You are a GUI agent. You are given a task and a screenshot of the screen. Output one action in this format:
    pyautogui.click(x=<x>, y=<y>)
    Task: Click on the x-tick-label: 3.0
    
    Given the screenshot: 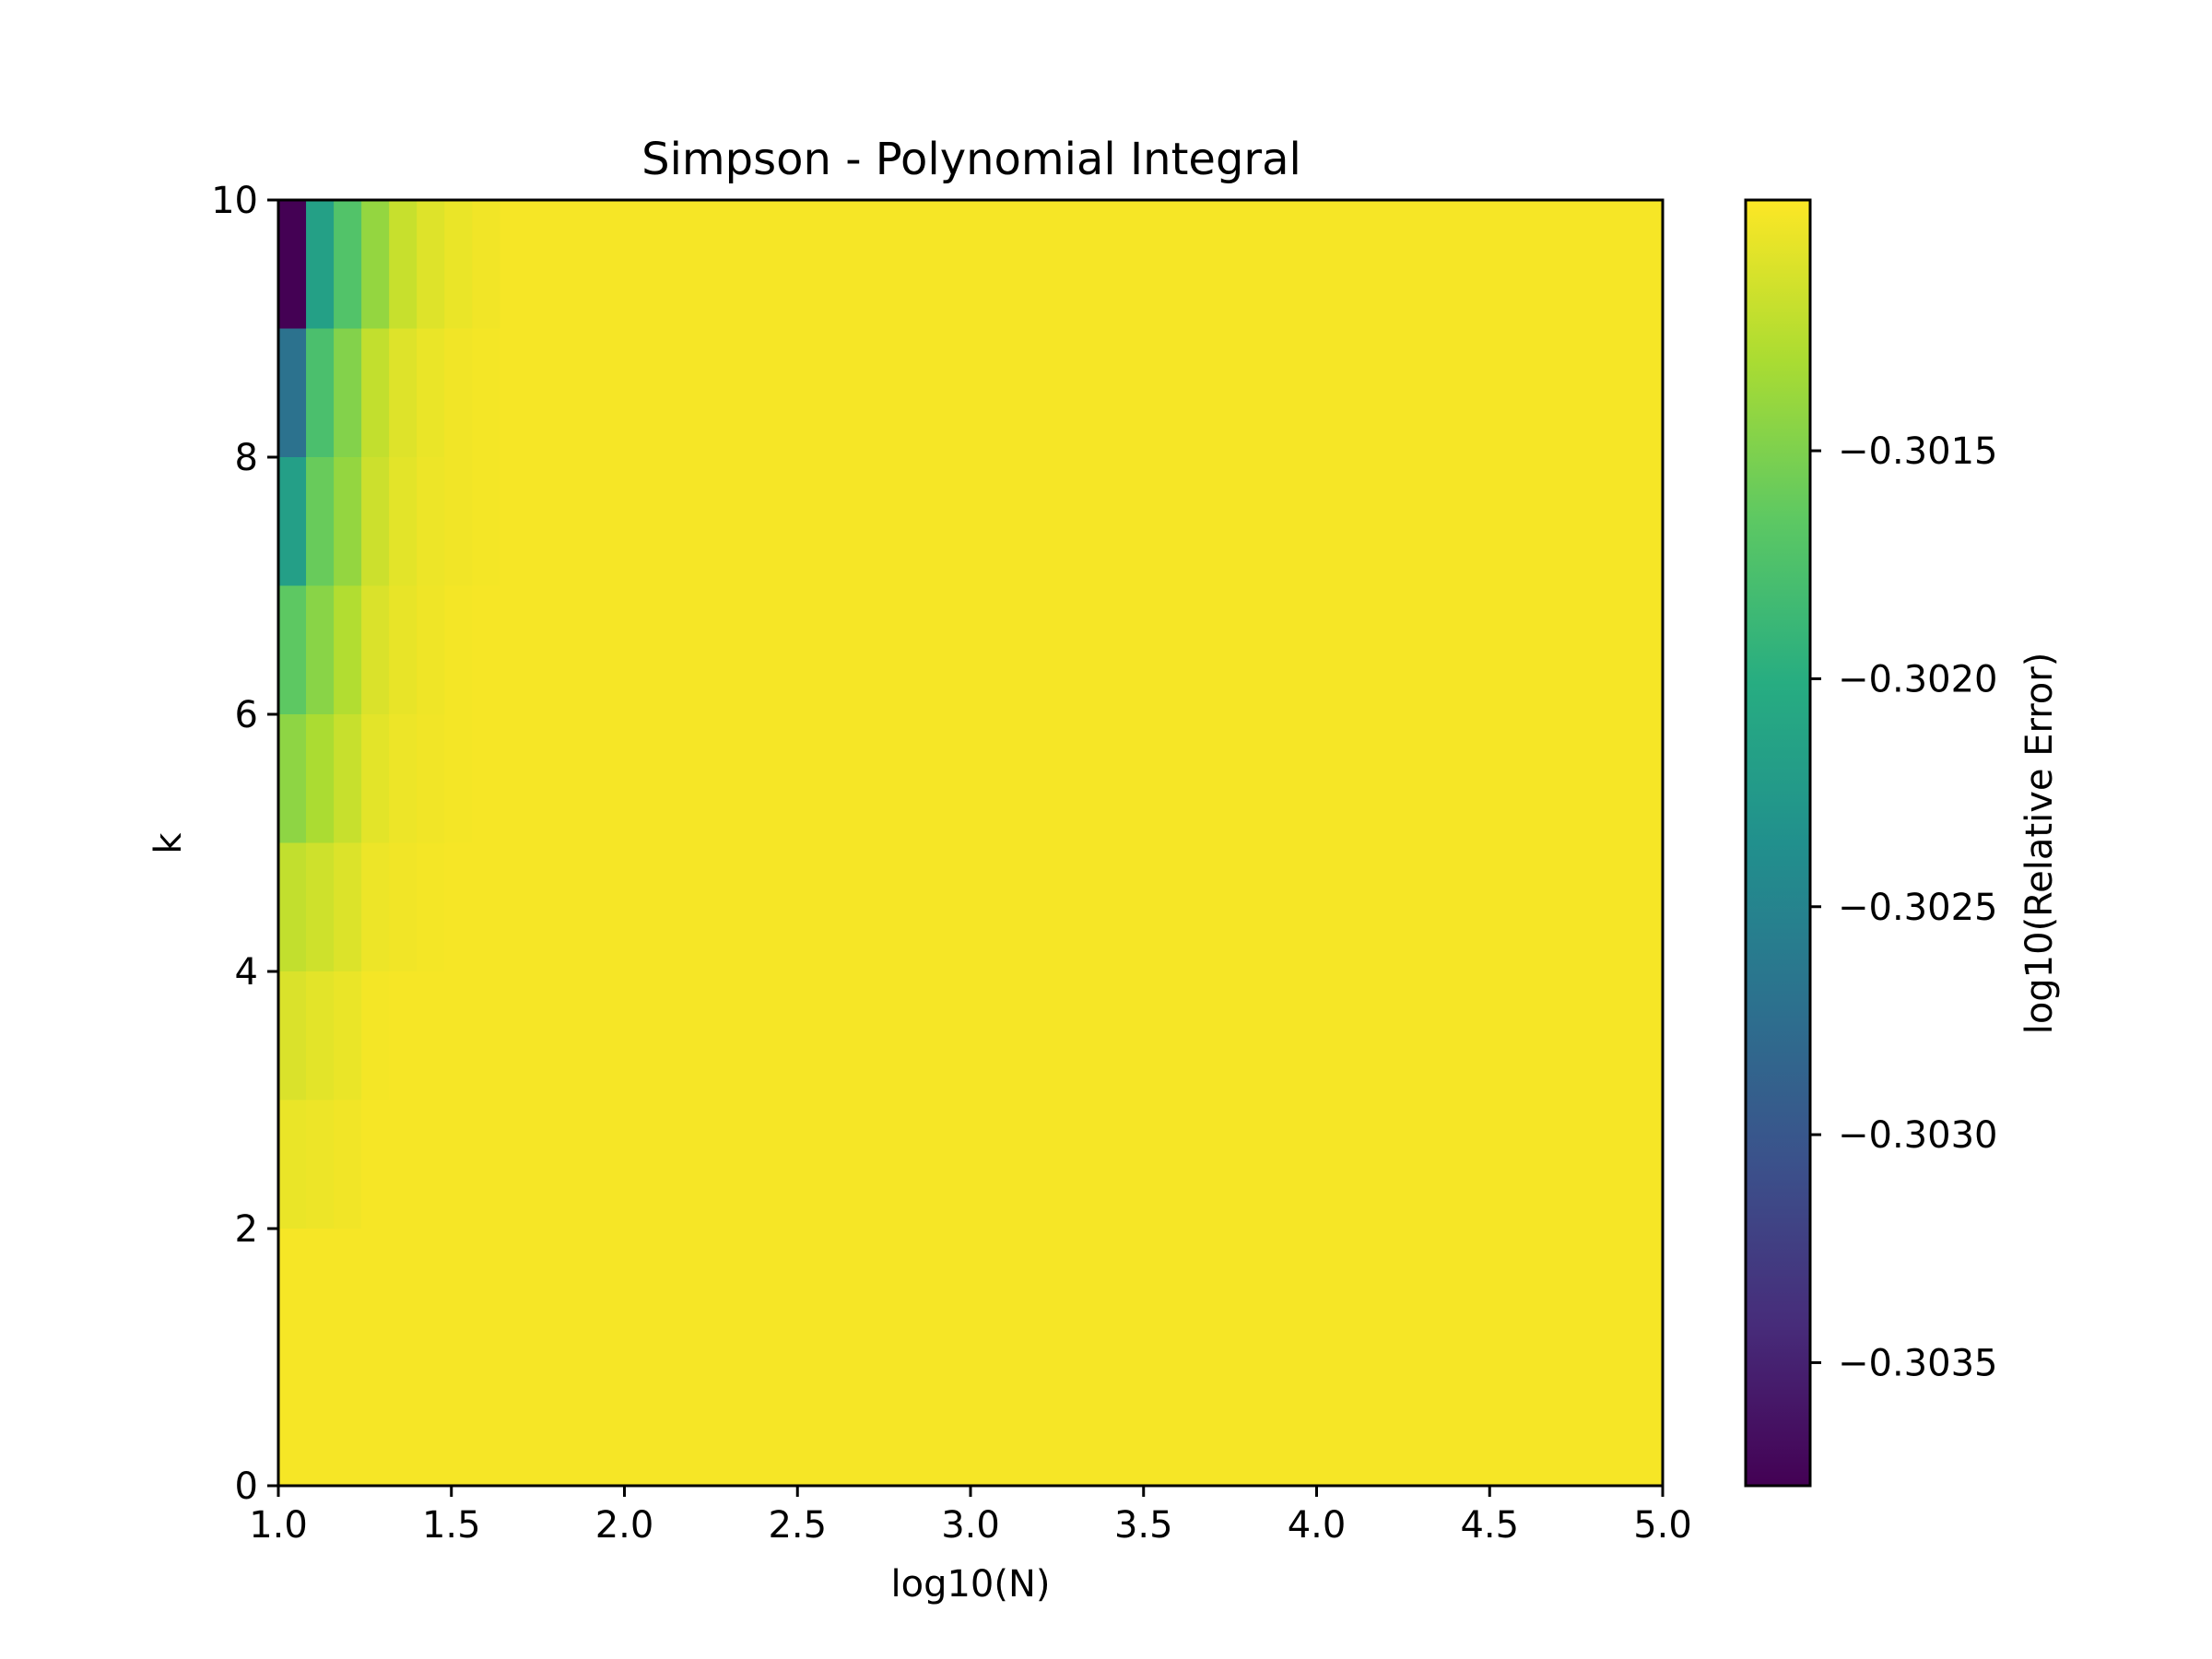 What is the action you would take?
    pyautogui.click(x=970, y=1525)
    